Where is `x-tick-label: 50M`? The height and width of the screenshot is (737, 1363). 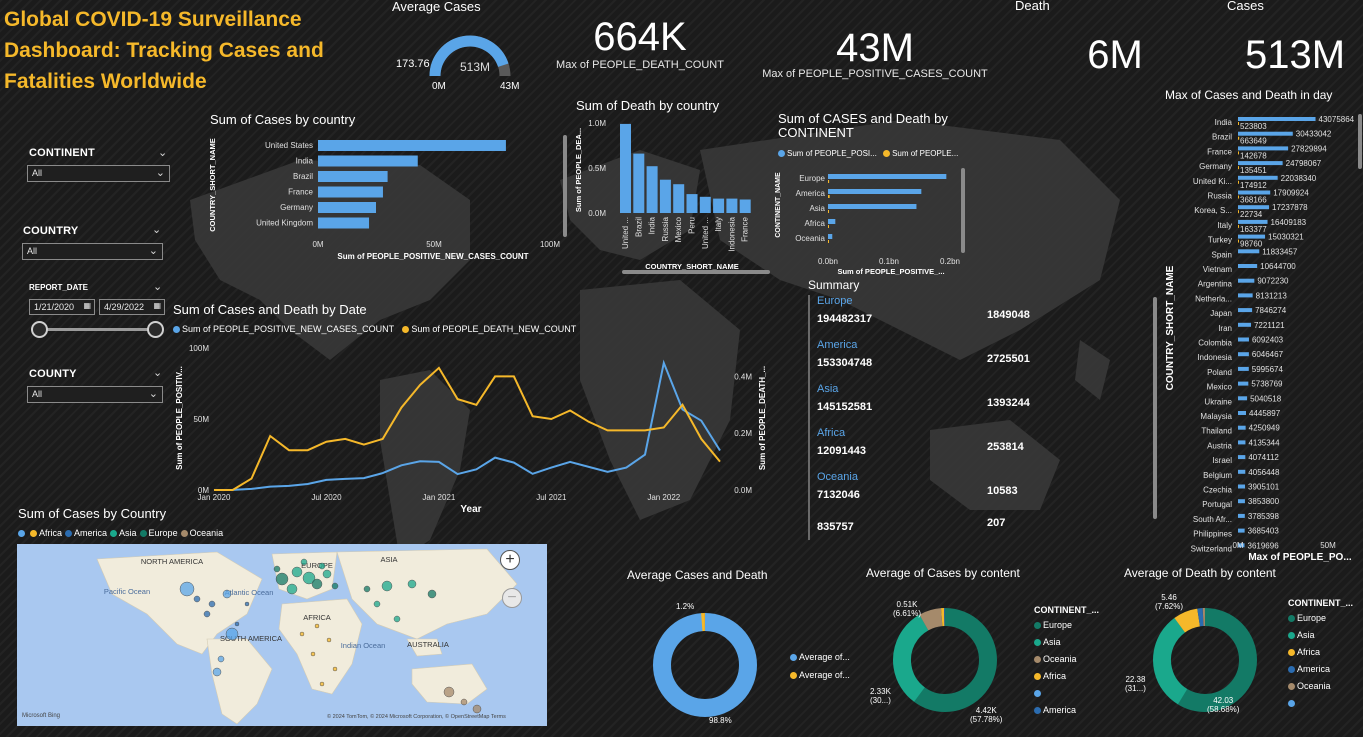
x-tick-label: 50M is located at coordinates (1328, 545).